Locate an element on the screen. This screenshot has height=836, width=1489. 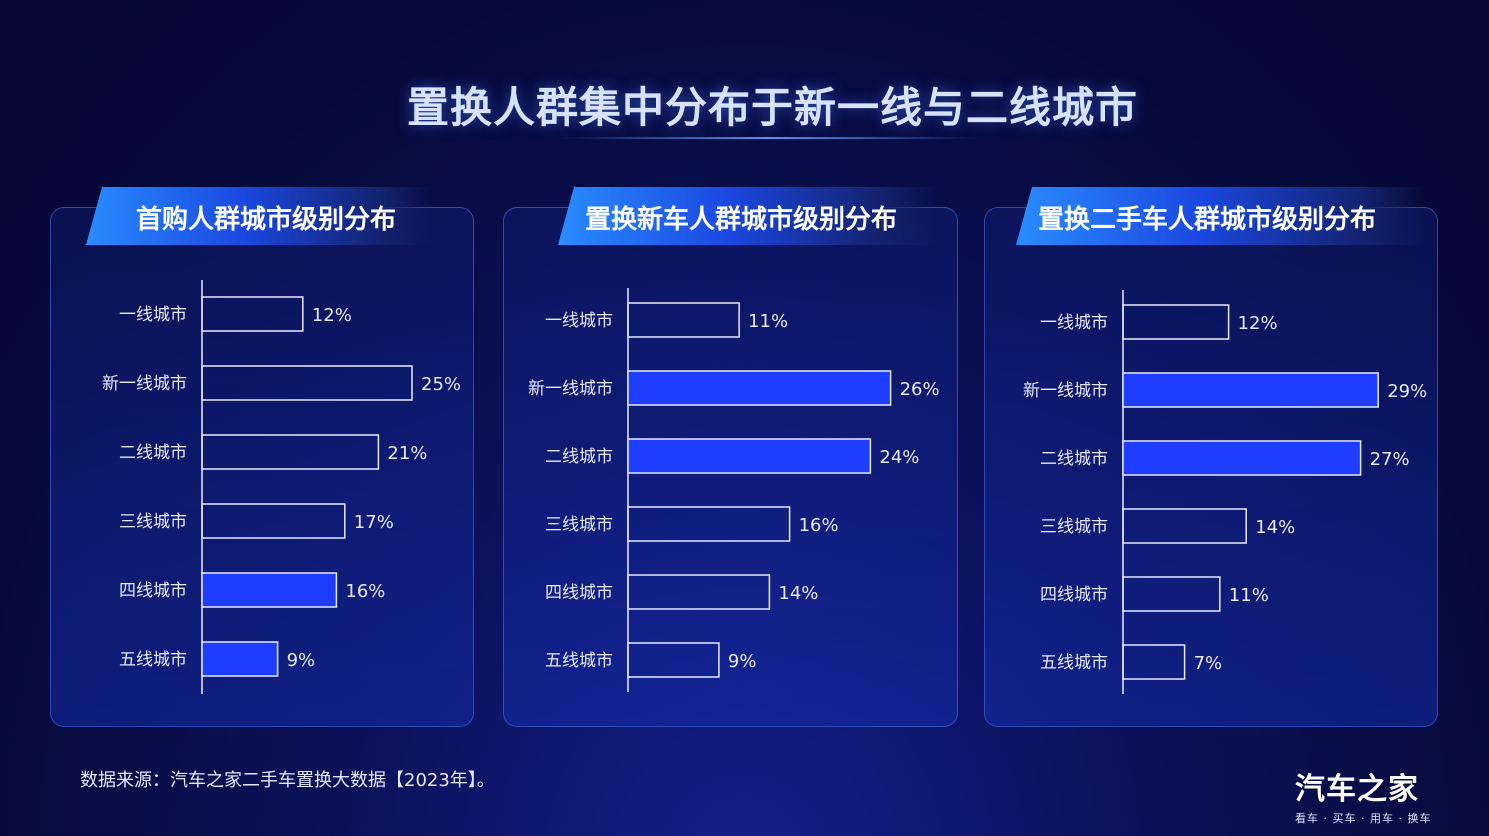
title-underline is located at coordinates (770, 138).